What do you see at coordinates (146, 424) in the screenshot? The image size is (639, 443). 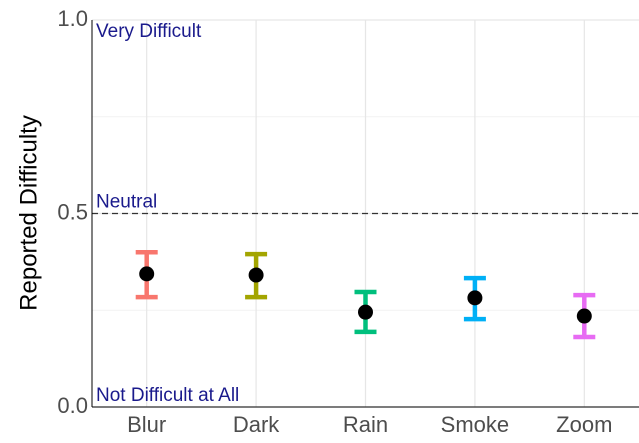 I see `x-tick-label: Blur` at bounding box center [146, 424].